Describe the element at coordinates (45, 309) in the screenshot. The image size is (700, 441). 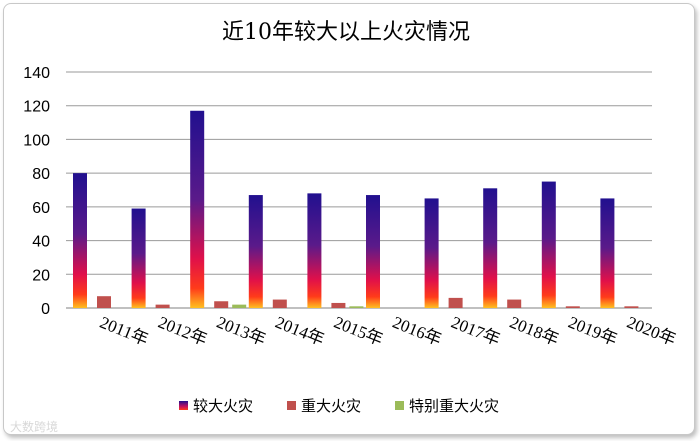
I see `y-tick-label: 0` at that location.